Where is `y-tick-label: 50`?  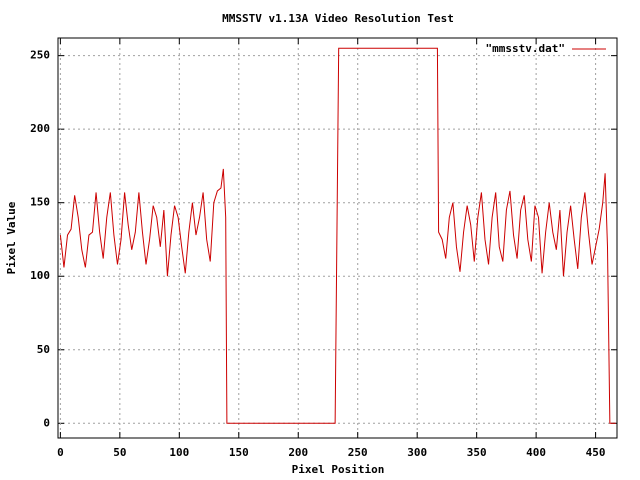 y-tick-label: 50 is located at coordinates (43, 349).